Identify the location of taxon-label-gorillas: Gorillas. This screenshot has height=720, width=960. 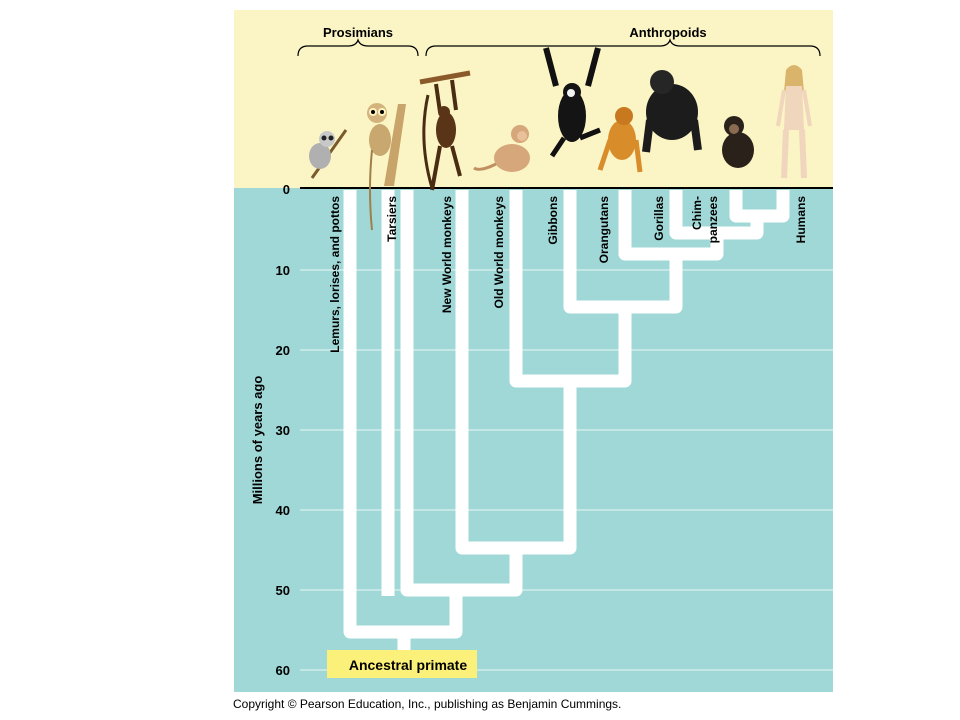
(659, 218).